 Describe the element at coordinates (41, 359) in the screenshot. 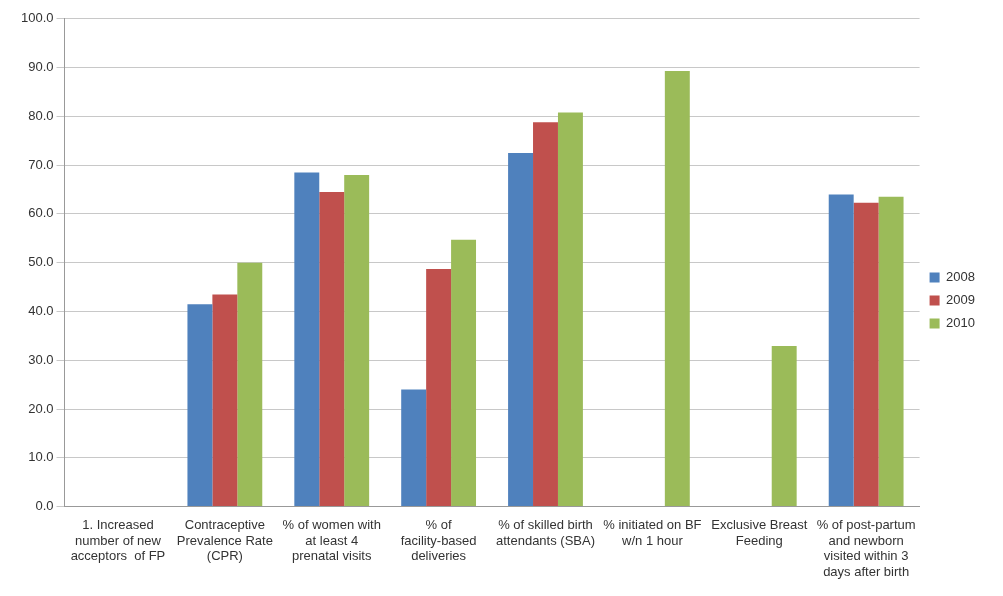

I see `y-tick-label: 30.0` at that location.